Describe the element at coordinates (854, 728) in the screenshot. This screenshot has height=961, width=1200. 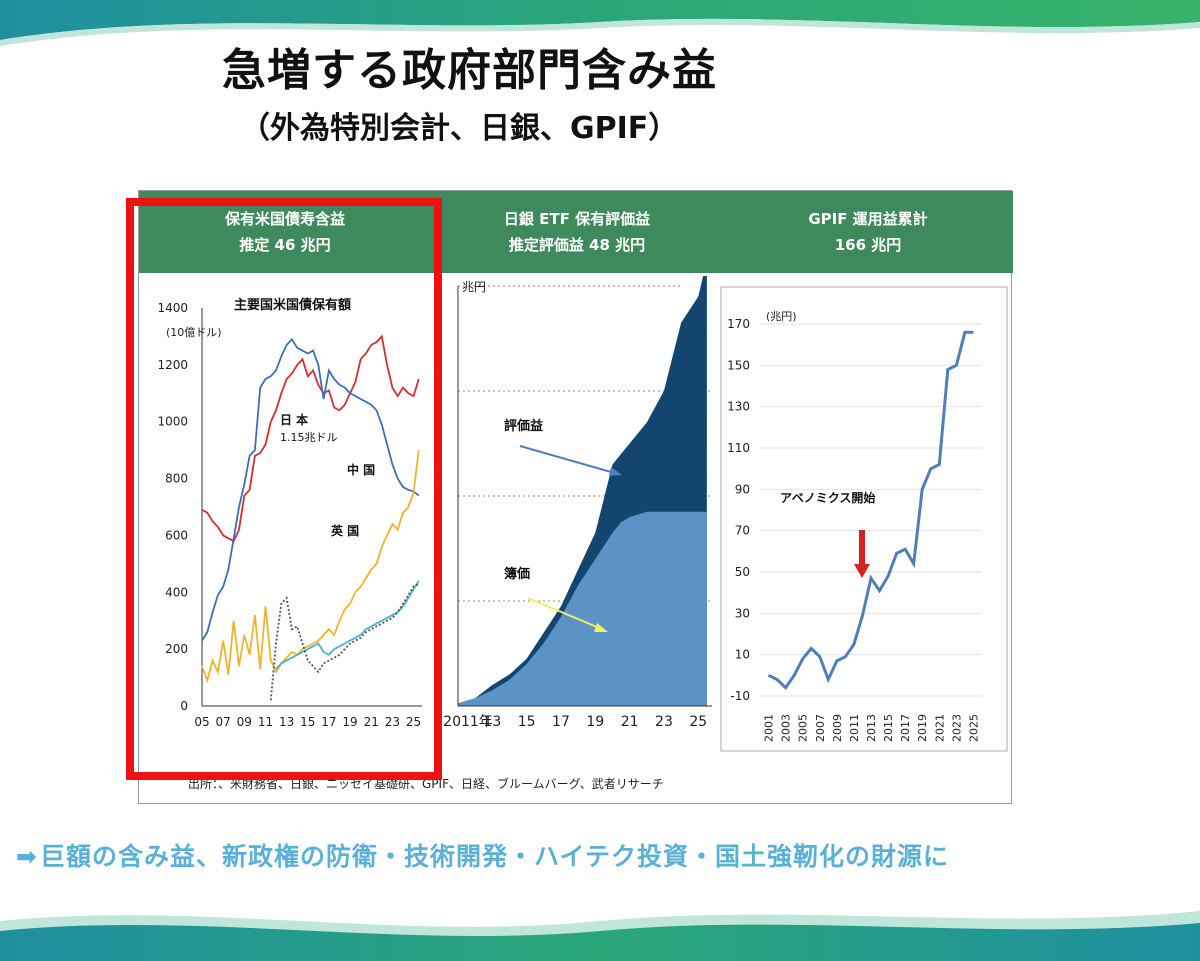
I see `x-tick-label: 2011` at that location.